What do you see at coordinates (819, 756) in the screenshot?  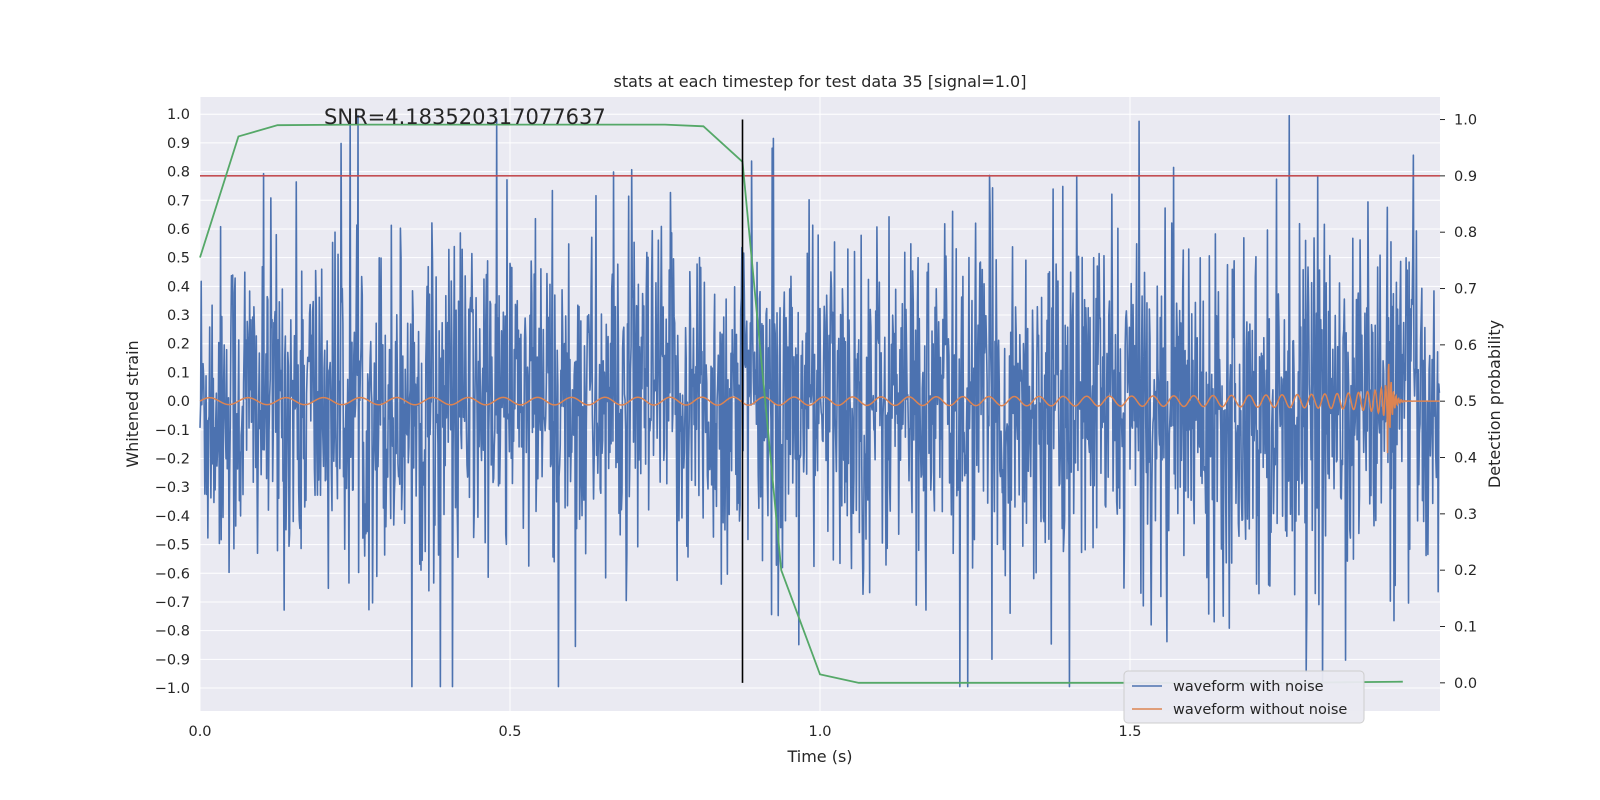 I see `x-axis-label: Time (s)` at bounding box center [819, 756].